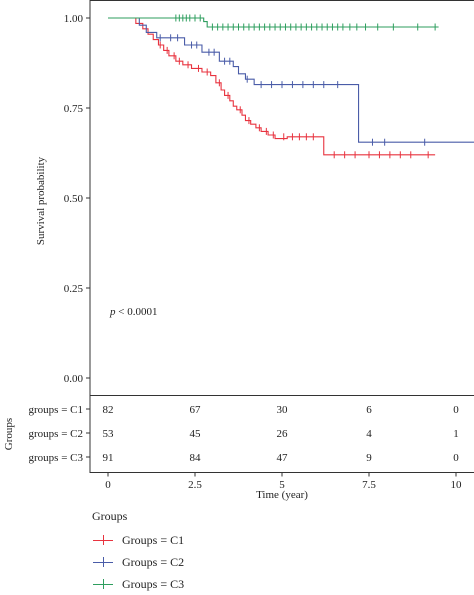 The width and height of the screenshot is (474, 595). I want to click on risk-count: 6, so click(369, 410).